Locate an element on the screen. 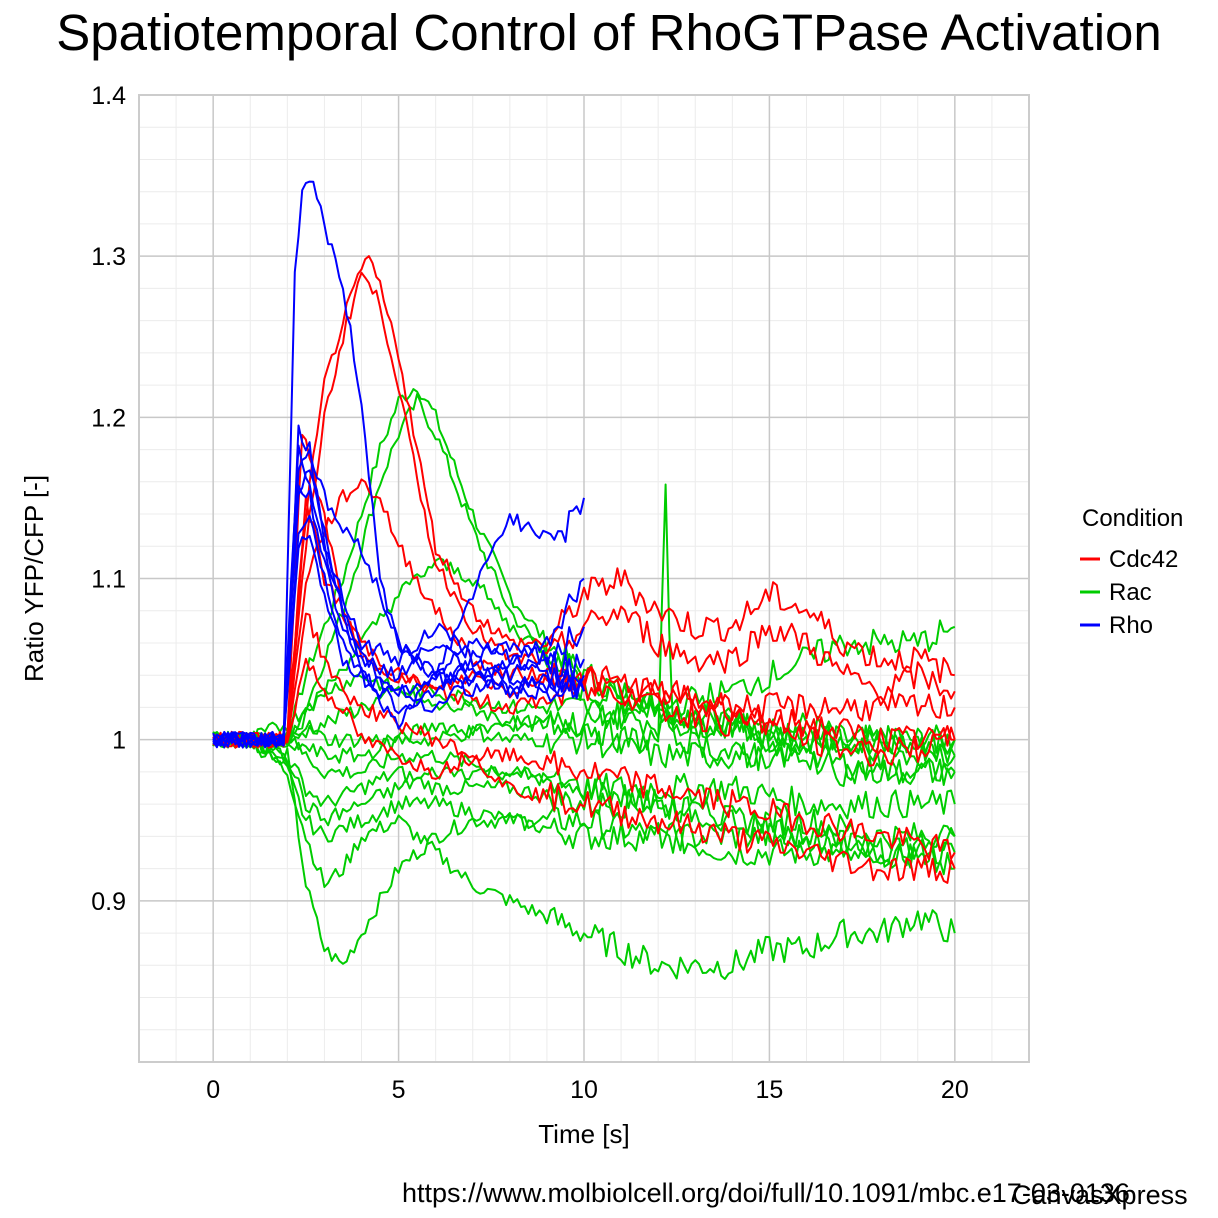 The width and height of the screenshot is (1218, 1218). legend-title: Condition is located at coordinates (1132, 518).